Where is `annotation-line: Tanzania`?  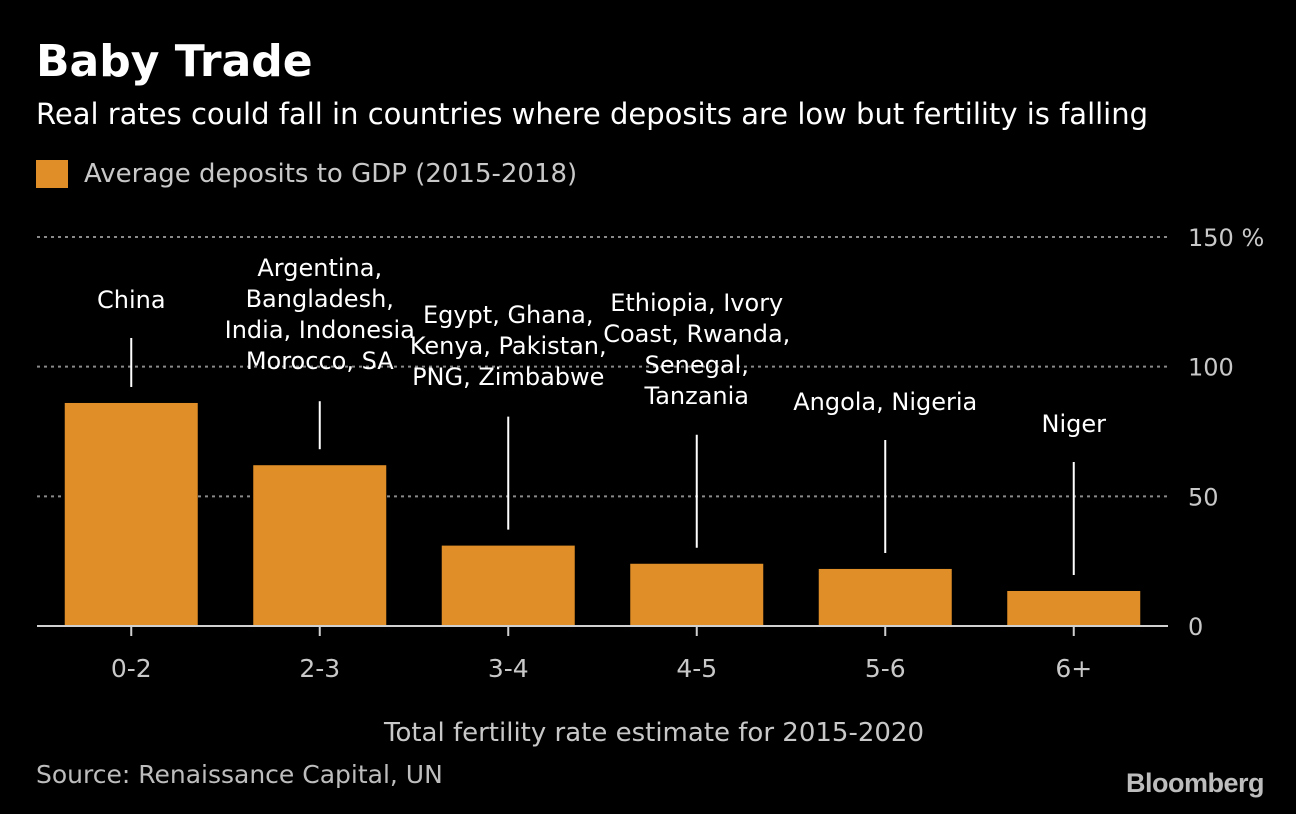
annotation-line: Tanzania is located at coordinates (697, 396).